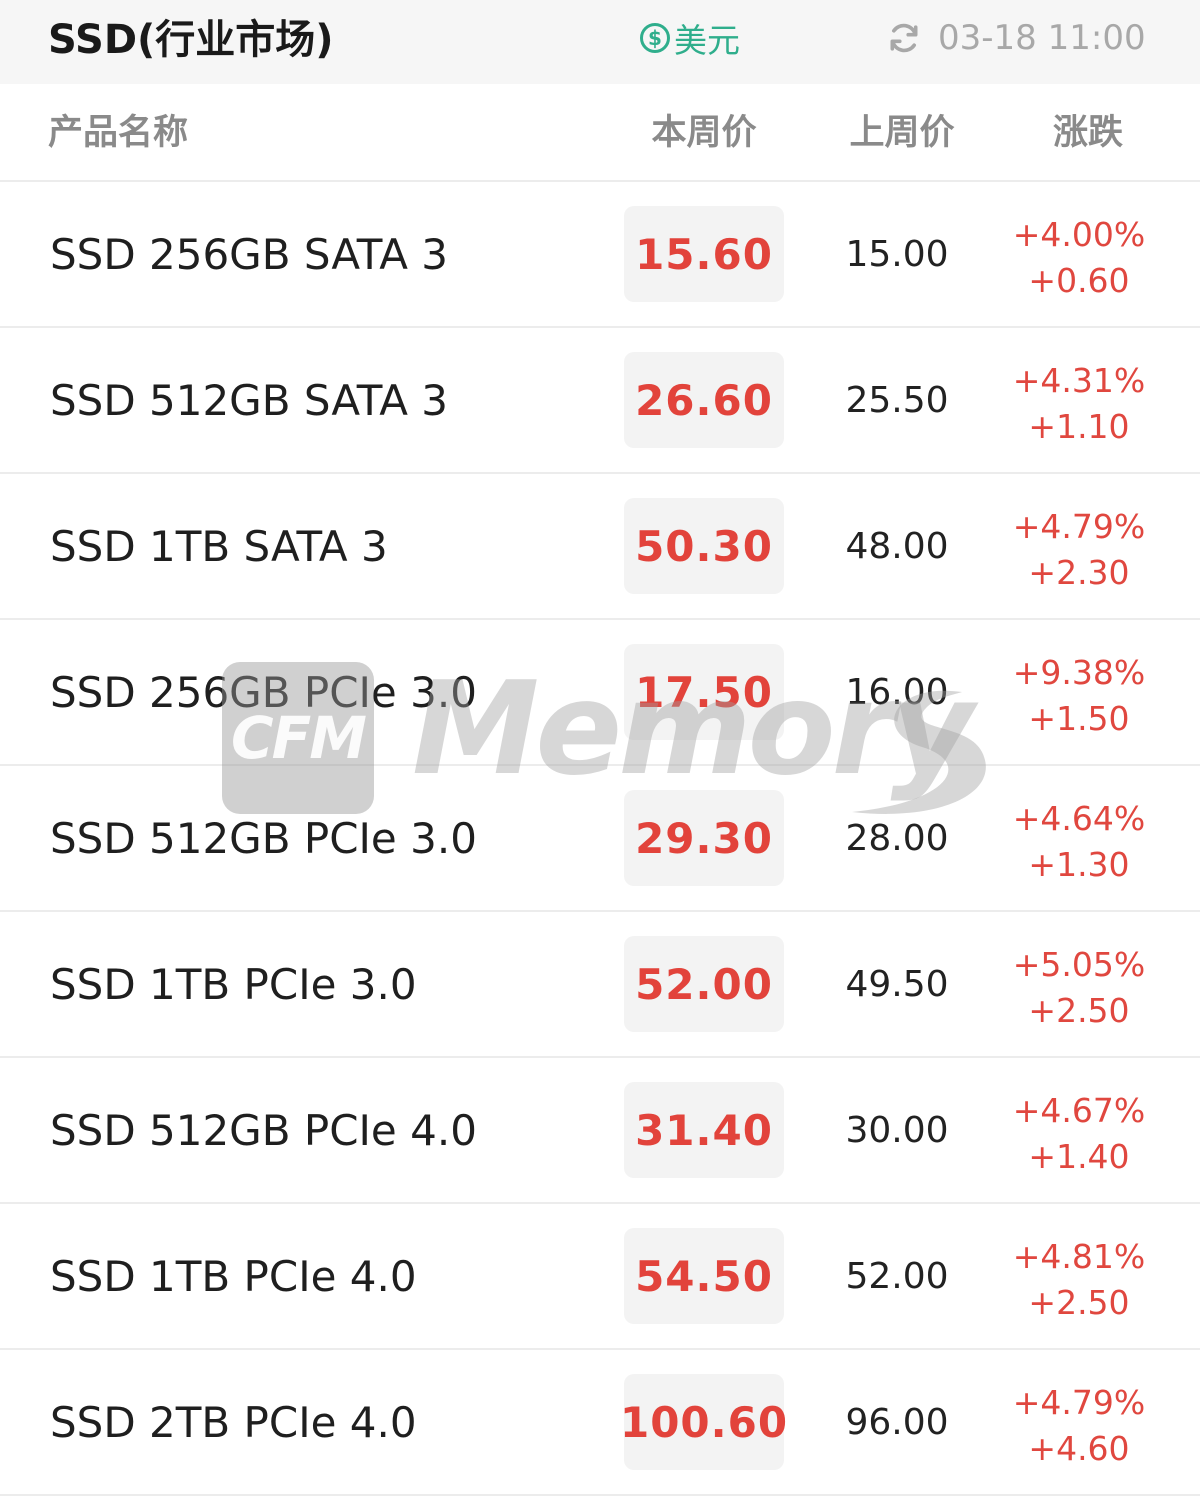 The height and width of the screenshot is (1496, 1200). What do you see at coordinates (1079, 1110) in the screenshot?
I see `change-percent: +4.67%` at bounding box center [1079, 1110].